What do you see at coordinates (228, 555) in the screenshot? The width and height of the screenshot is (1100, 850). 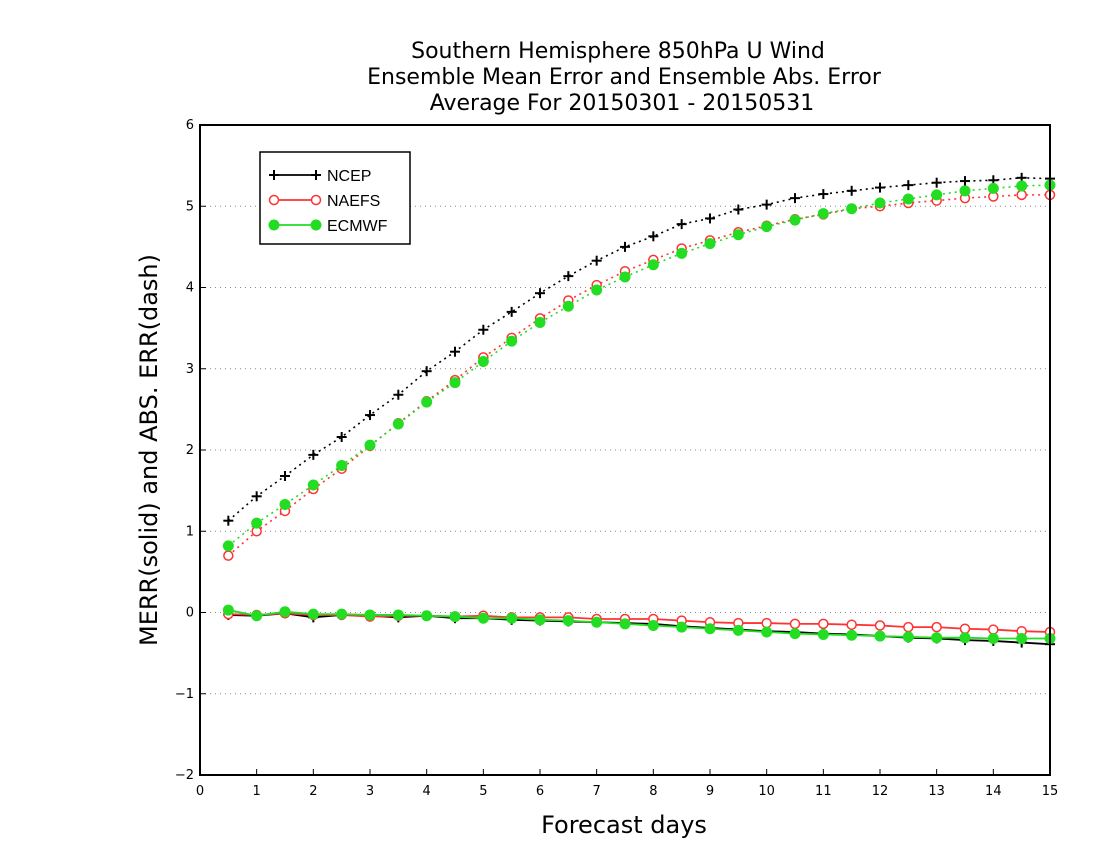 I see `naefs-abs-err-point` at bounding box center [228, 555].